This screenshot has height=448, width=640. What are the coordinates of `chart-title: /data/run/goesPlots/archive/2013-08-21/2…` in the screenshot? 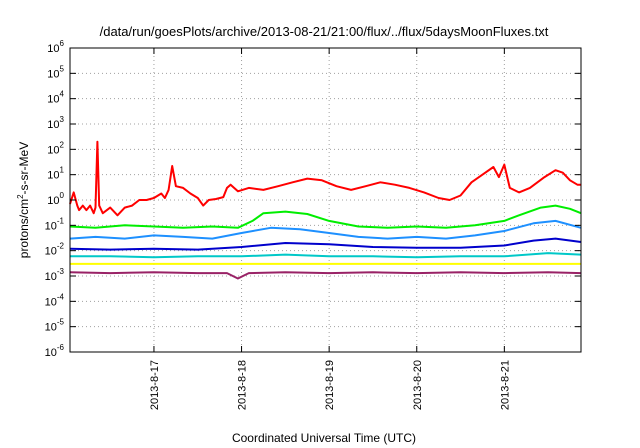 It's located at (324, 31).